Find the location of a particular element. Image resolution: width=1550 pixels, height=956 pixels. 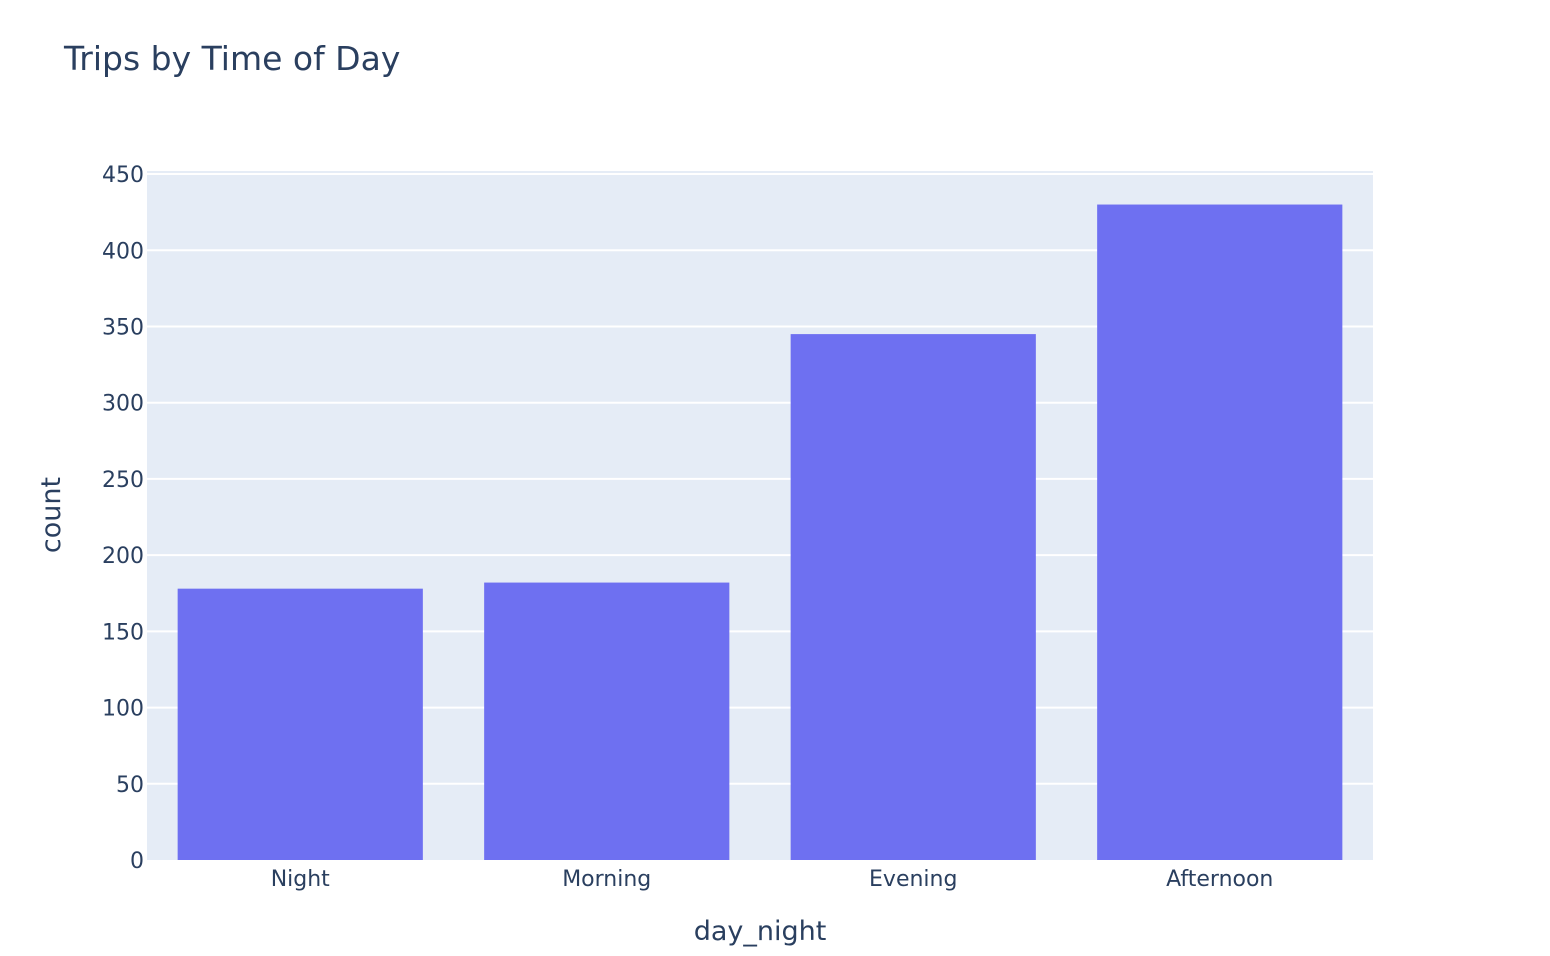

y-tick-label: 200 is located at coordinates (123, 556).